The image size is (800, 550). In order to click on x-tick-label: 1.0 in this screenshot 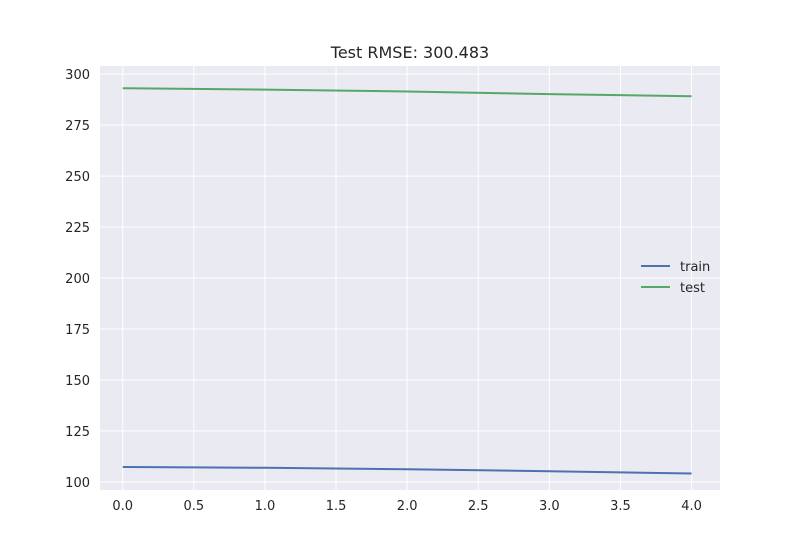, I will do `click(265, 506)`.